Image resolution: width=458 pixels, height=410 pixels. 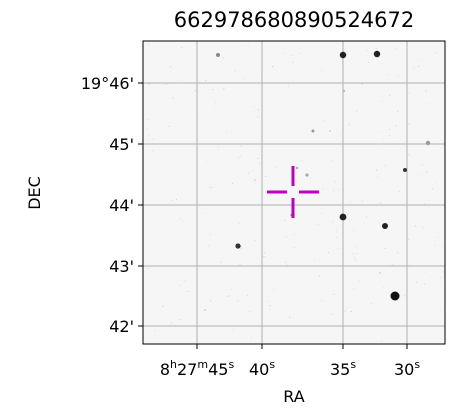 What do you see at coordinates (272, 364) in the screenshot?
I see `ra-tick-unit: s` at bounding box center [272, 364].